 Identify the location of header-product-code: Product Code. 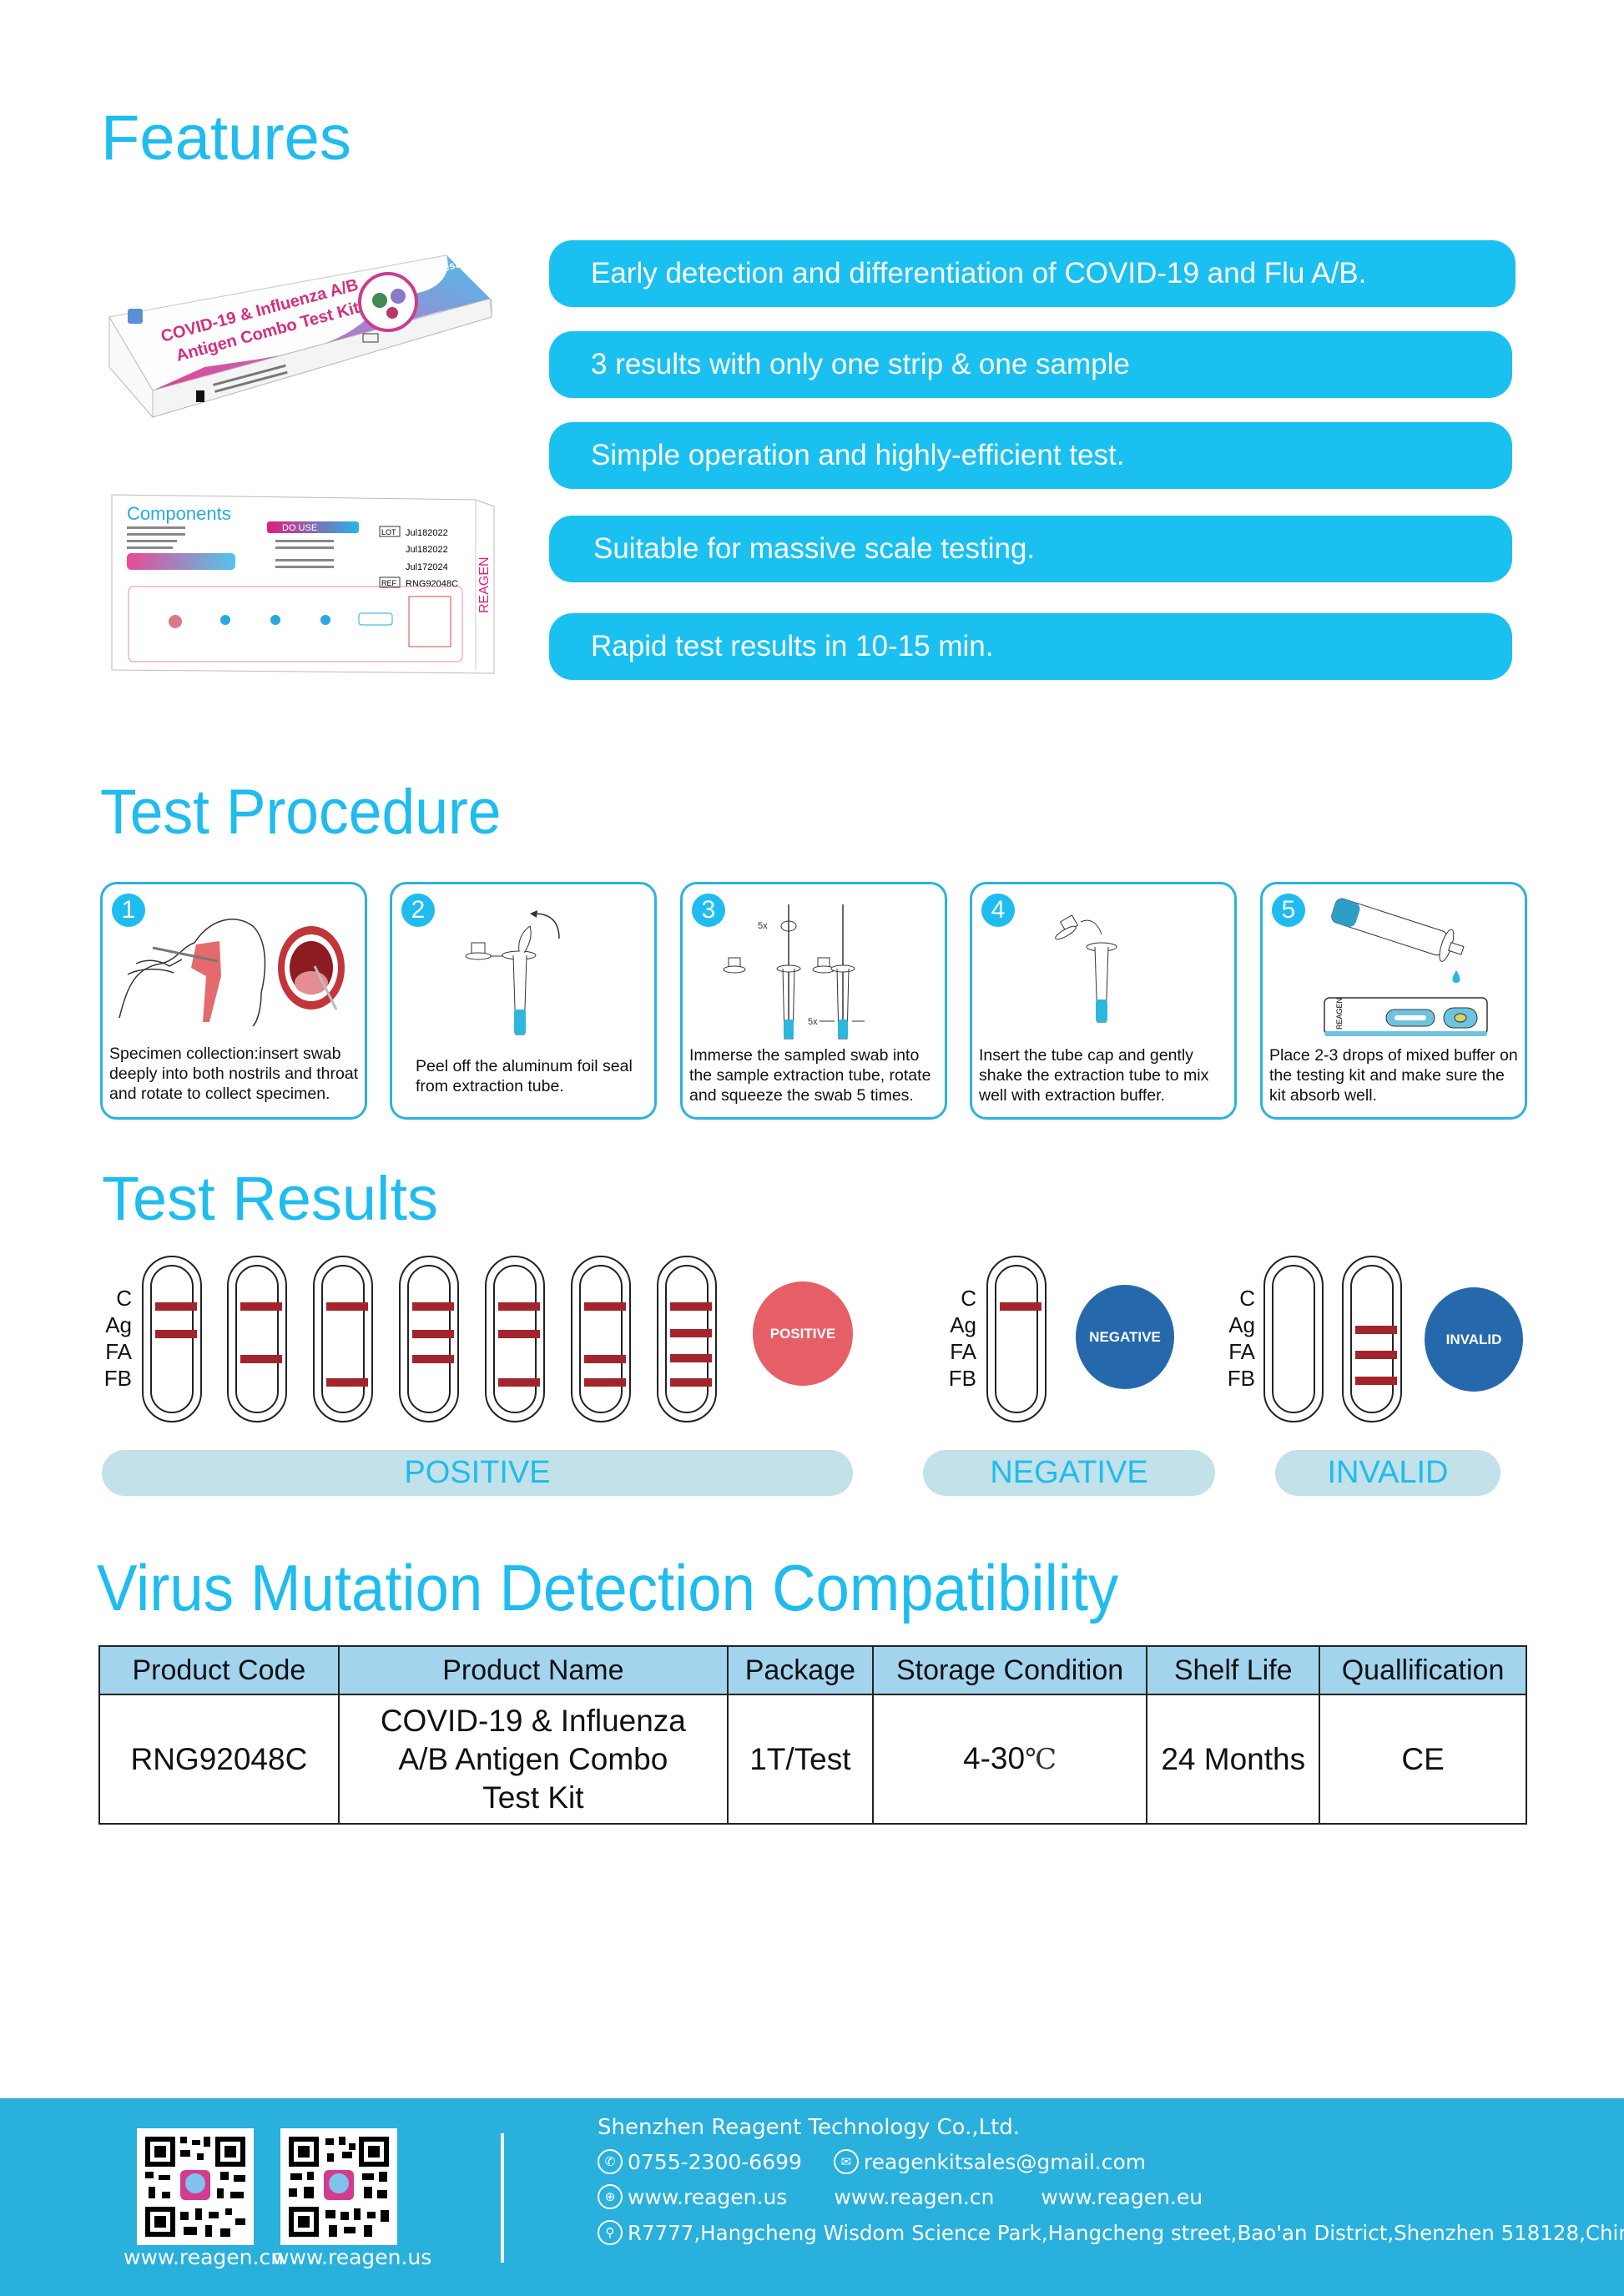
(219, 1670).